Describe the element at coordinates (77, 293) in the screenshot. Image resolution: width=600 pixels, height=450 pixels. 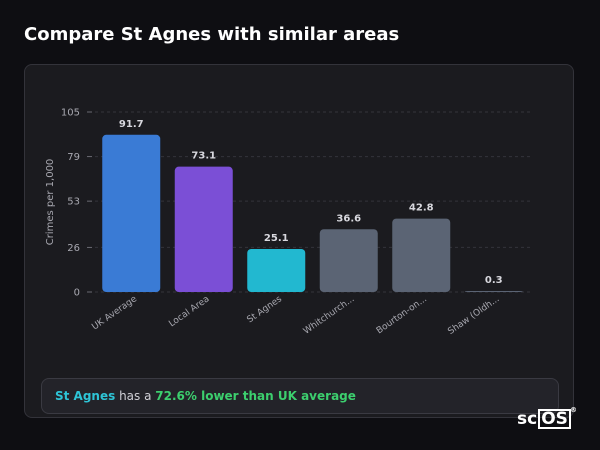
I see `y-tick-label: 0` at that location.